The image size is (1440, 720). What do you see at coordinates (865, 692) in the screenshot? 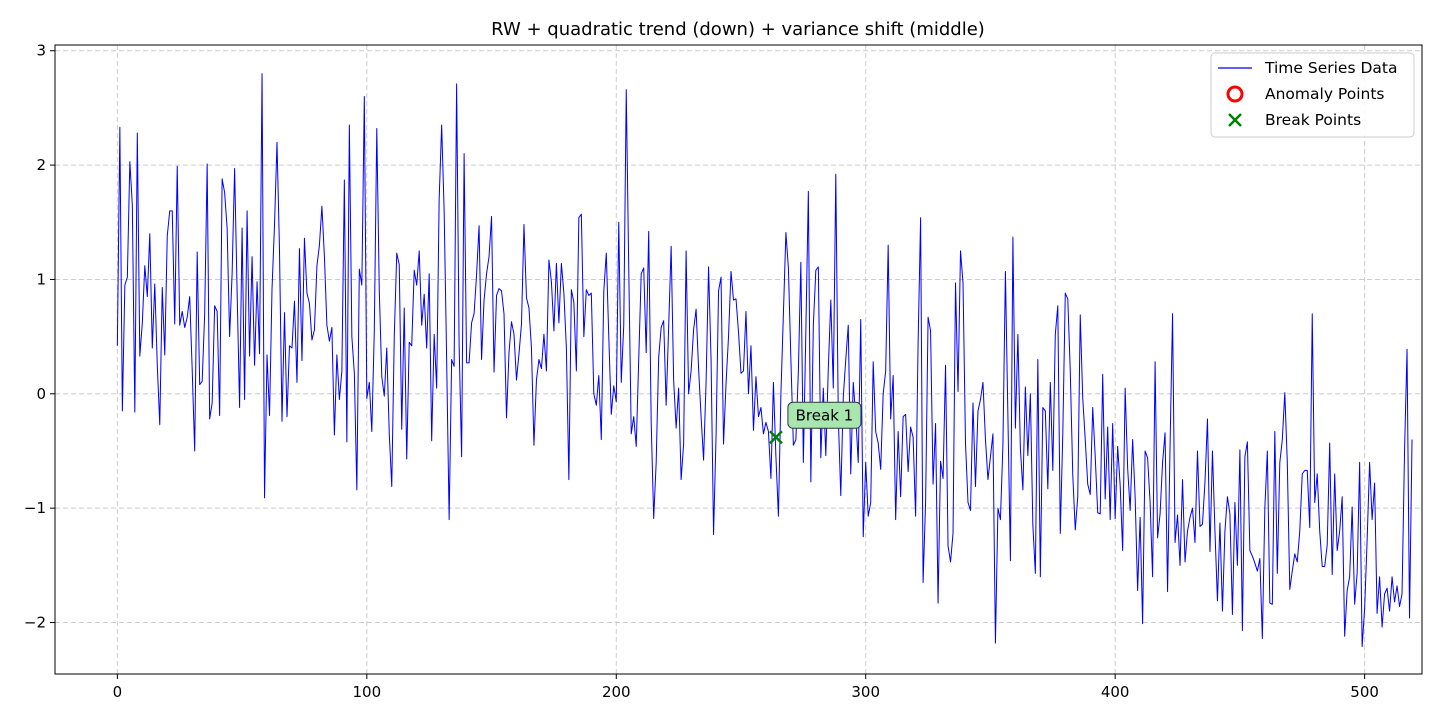
I see `x-tick-label: 300` at bounding box center [865, 692].